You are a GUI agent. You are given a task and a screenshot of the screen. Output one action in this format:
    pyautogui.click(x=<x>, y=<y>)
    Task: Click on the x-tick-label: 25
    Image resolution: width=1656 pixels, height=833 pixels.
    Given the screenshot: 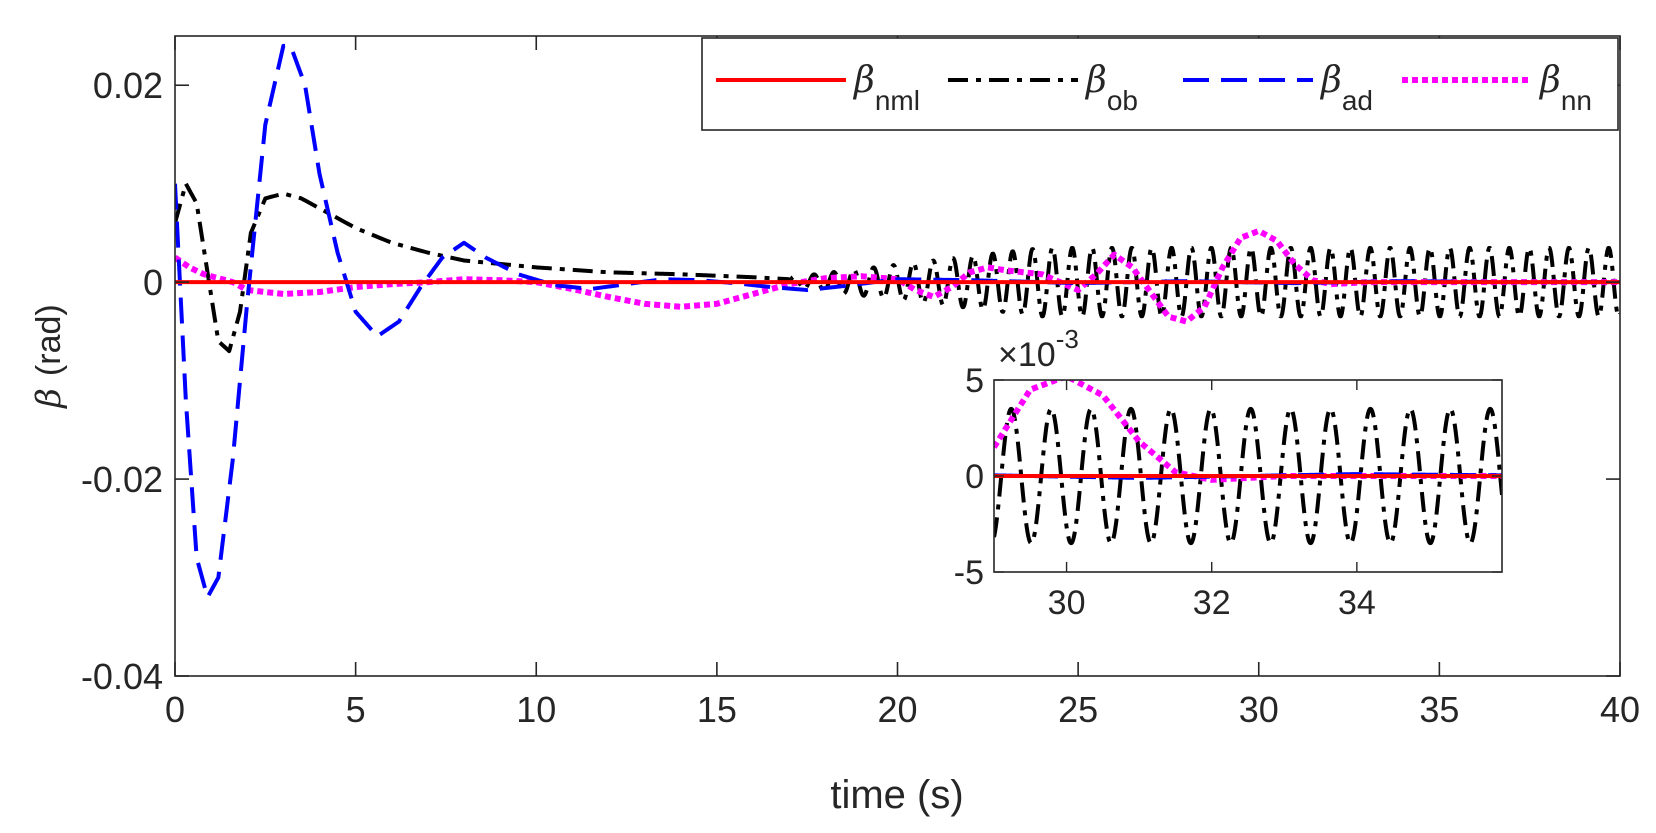 What is the action you would take?
    pyautogui.click(x=1078, y=709)
    